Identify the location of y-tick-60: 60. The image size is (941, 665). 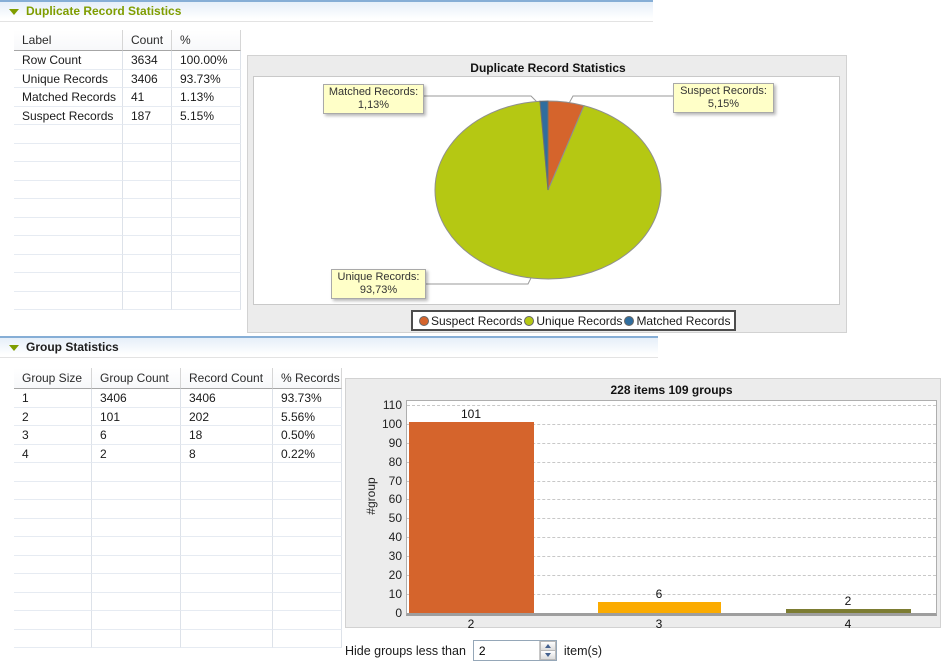
(395, 499).